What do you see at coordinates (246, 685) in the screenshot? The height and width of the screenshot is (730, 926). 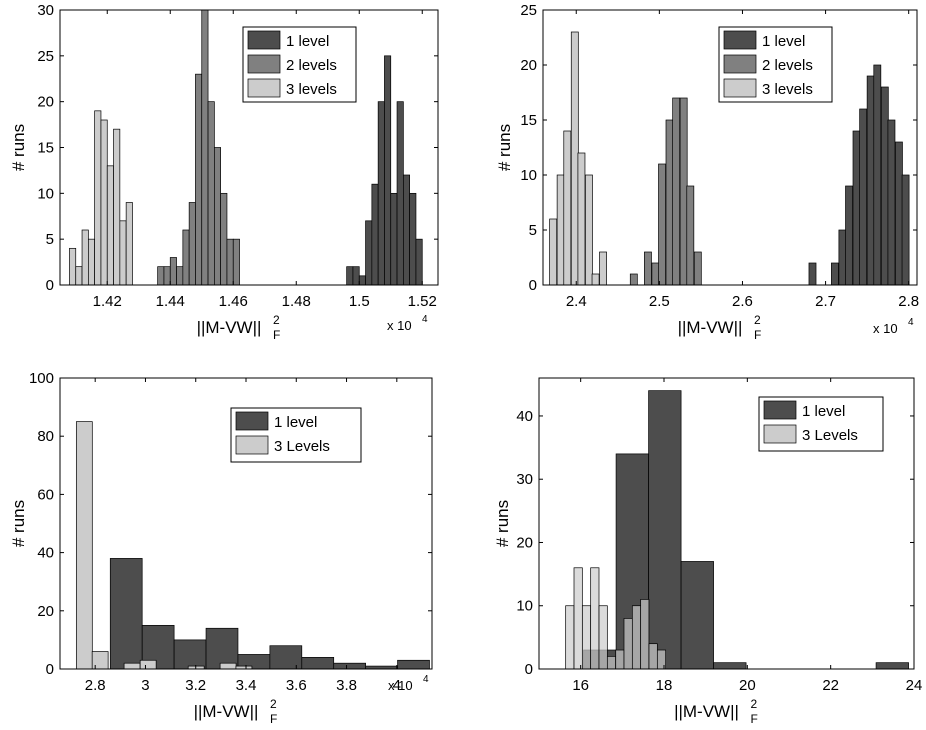 I see `x-tick-label: 3.4` at bounding box center [246, 685].